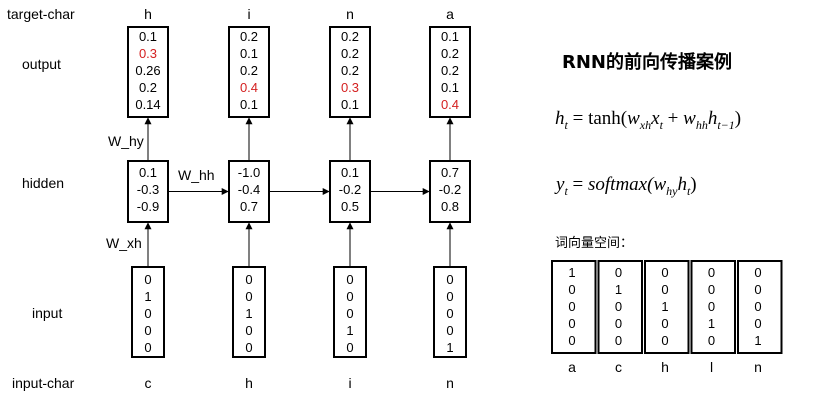 Image resolution: width=815 pixels, height=413 pixels. What do you see at coordinates (249, 198) in the screenshot?
I see `time-step-2: i 0.2 0.1 0.2 0.4 0.1 -1.0 -0.4 0.7 0 0 1 0 0 h` at bounding box center [249, 198].